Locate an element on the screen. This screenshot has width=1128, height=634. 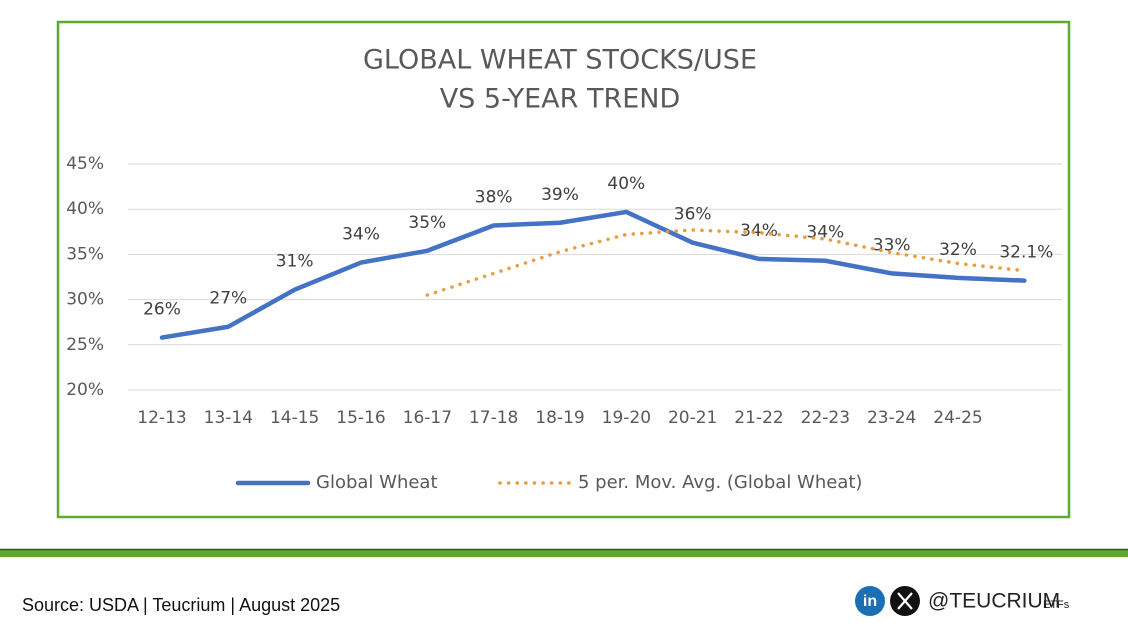
x-tick-label: 13-14 is located at coordinates (228, 418).